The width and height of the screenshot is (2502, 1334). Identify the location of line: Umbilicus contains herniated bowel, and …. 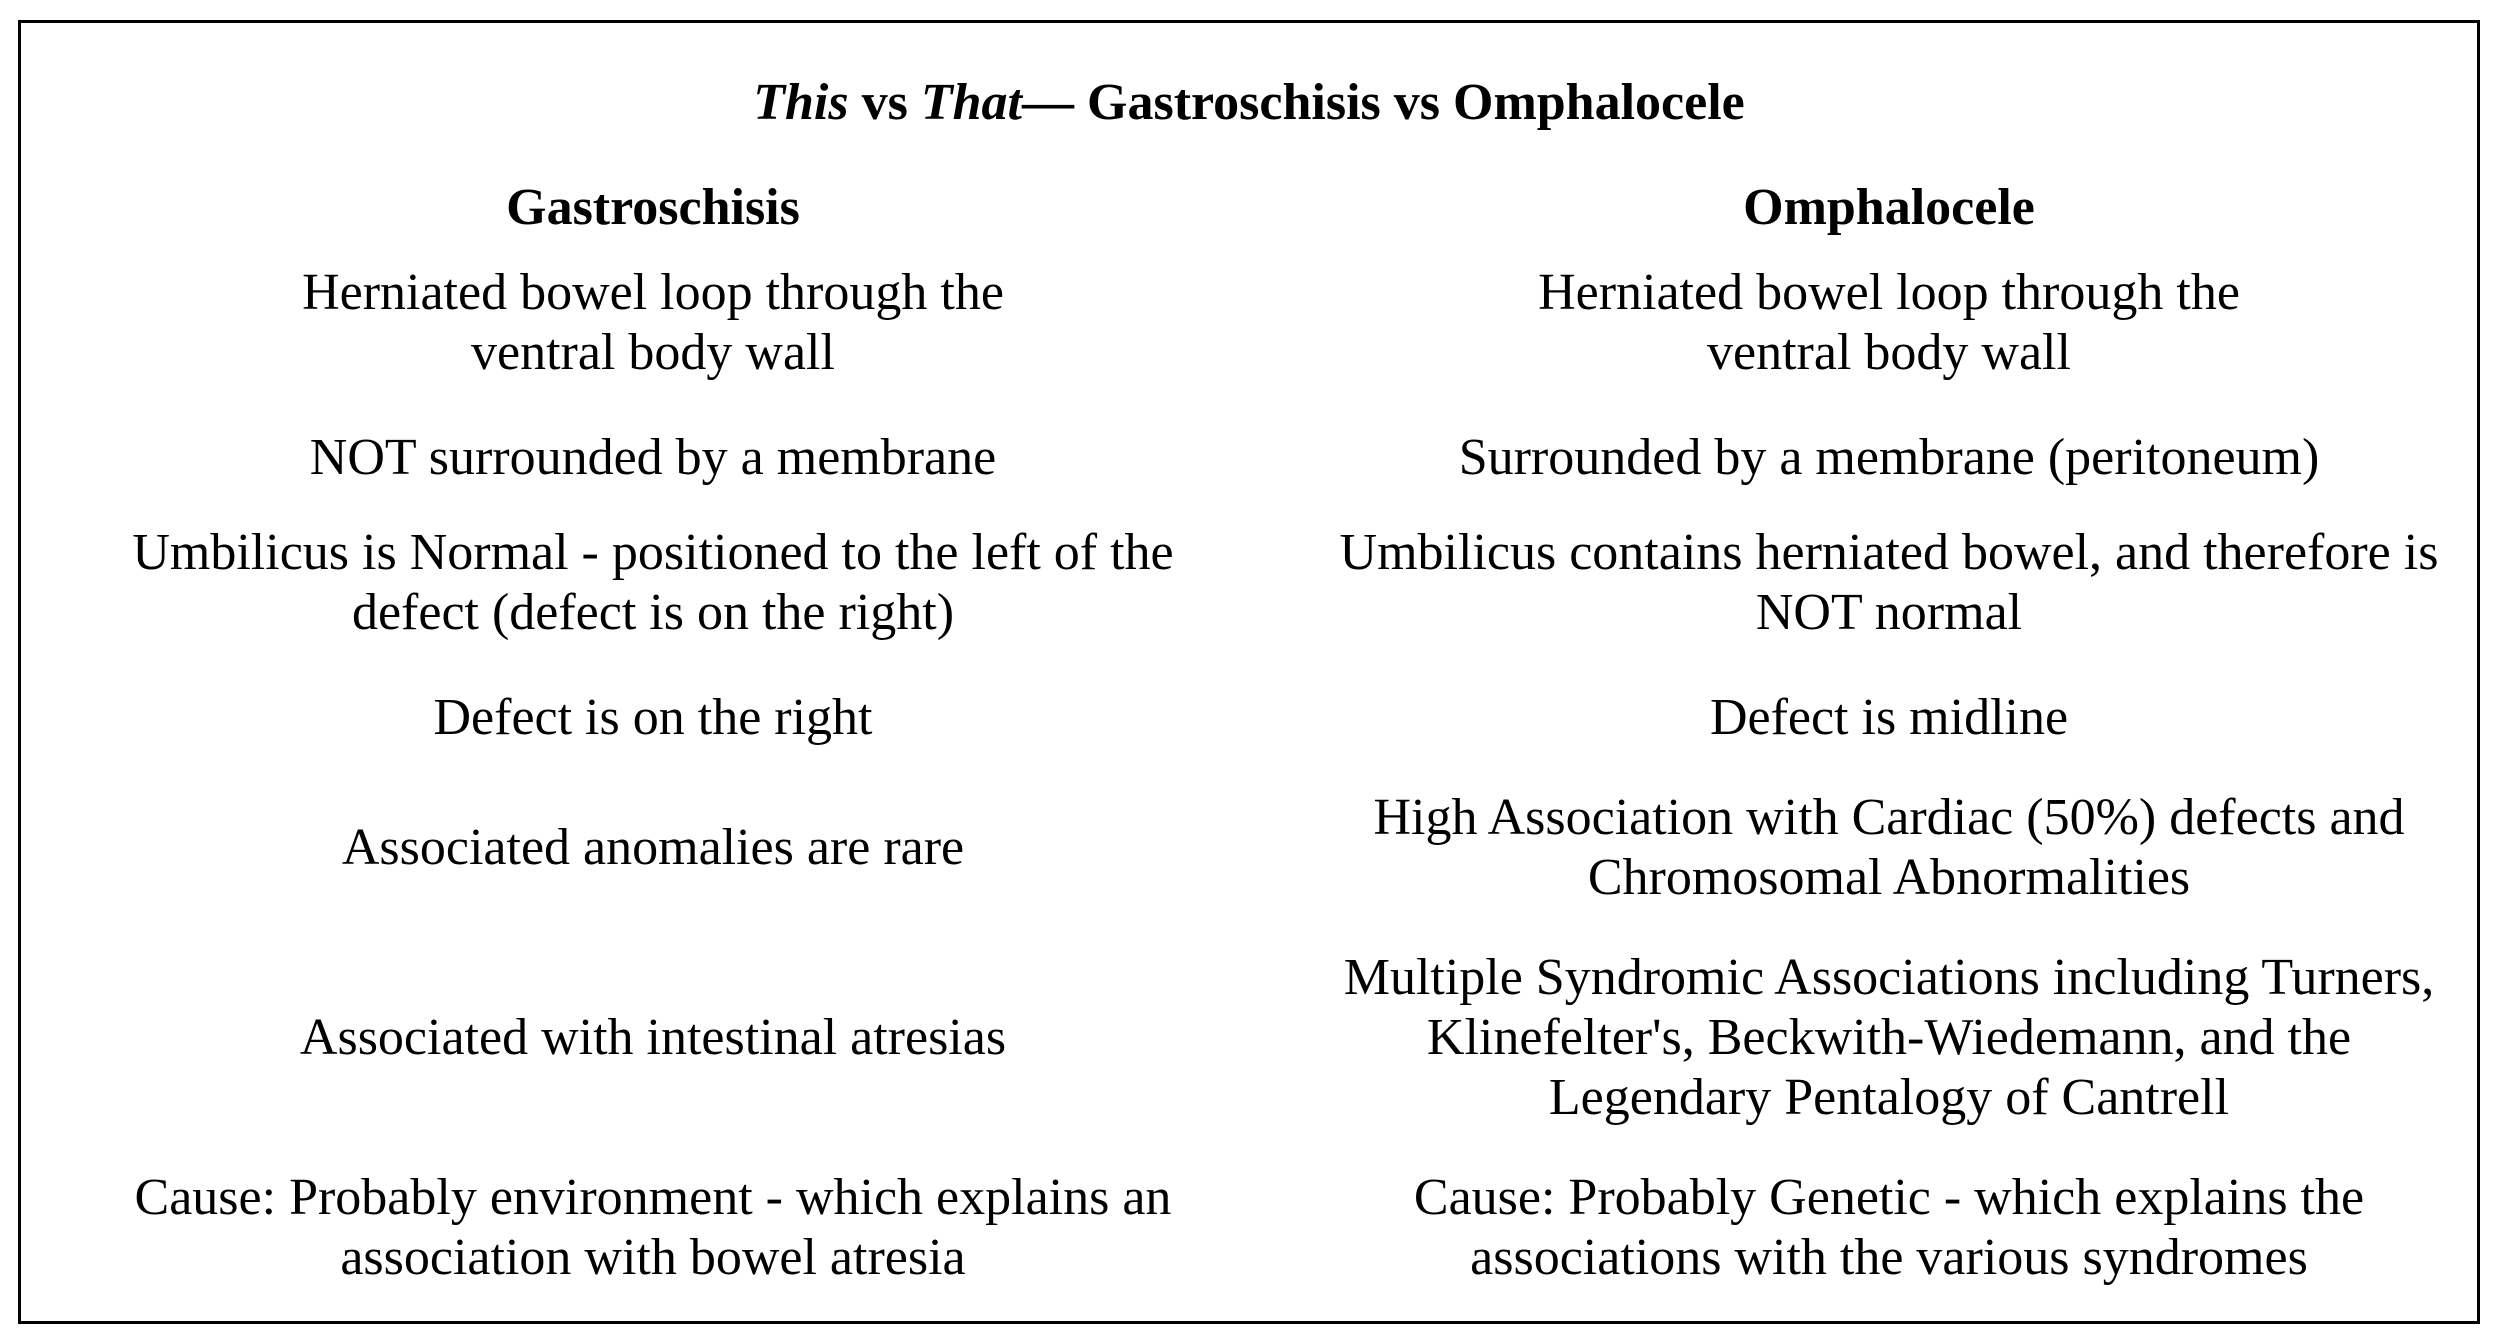
(1889, 552).